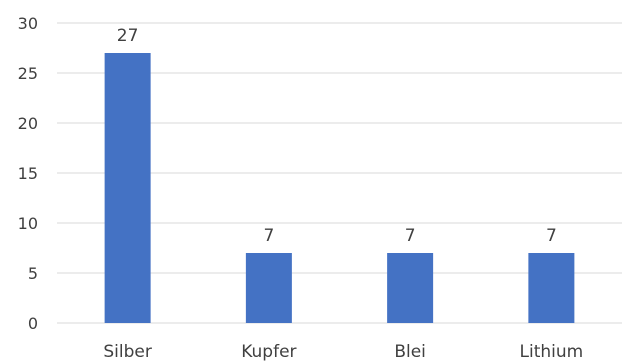  I want to click on data-label-silber: 27, so click(128, 36).